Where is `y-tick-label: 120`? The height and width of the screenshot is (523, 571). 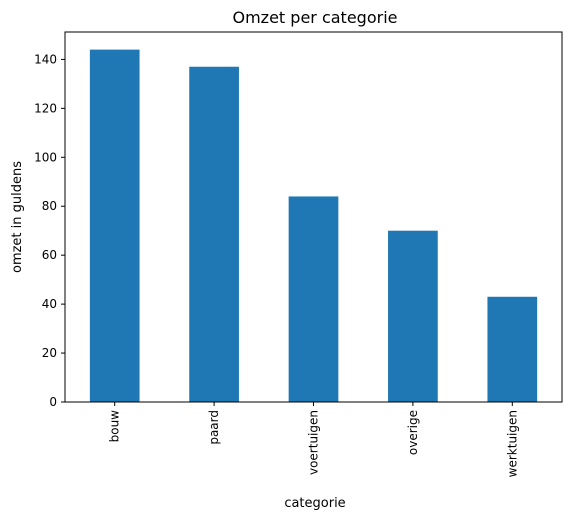
y-tick-label: 120 is located at coordinates (45, 108).